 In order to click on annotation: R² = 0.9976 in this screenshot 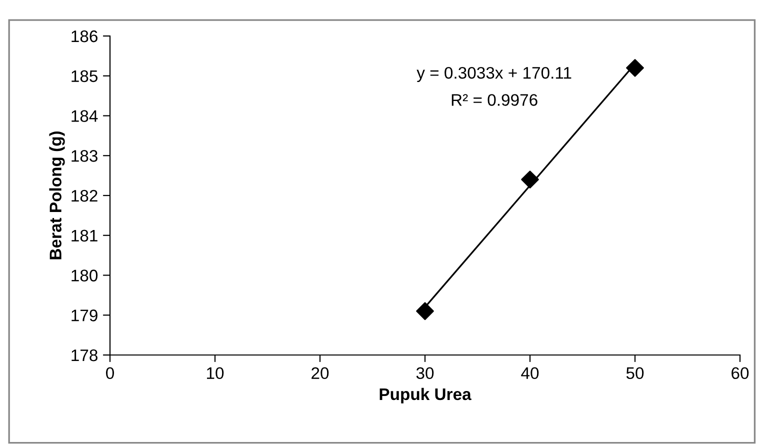, I will do `click(495, 100)`.